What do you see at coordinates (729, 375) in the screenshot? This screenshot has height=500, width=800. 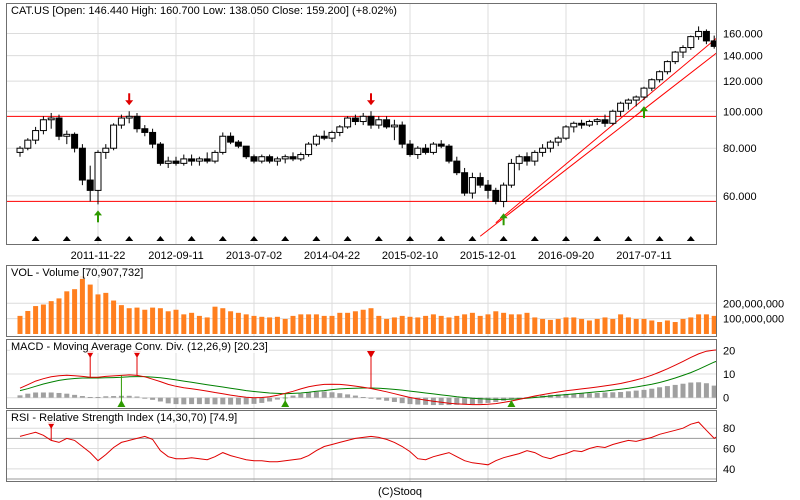 I see `macd-ytick-label: 10` at bounding box center [729, 375].